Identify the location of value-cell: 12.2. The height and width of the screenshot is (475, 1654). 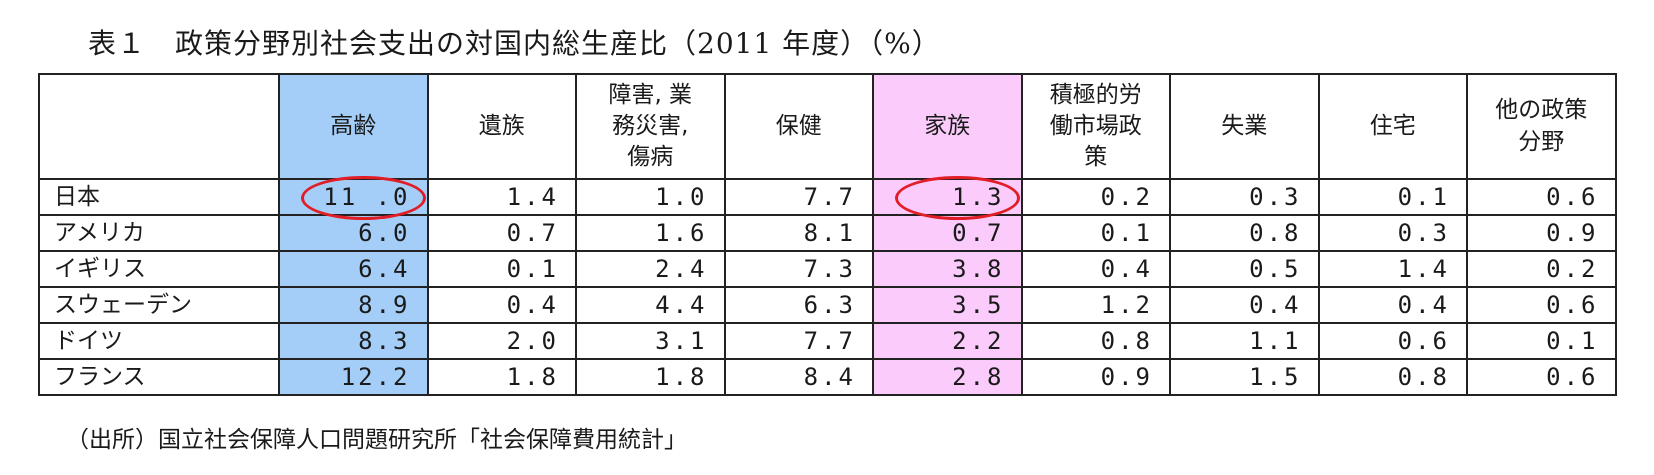
(353, 377).